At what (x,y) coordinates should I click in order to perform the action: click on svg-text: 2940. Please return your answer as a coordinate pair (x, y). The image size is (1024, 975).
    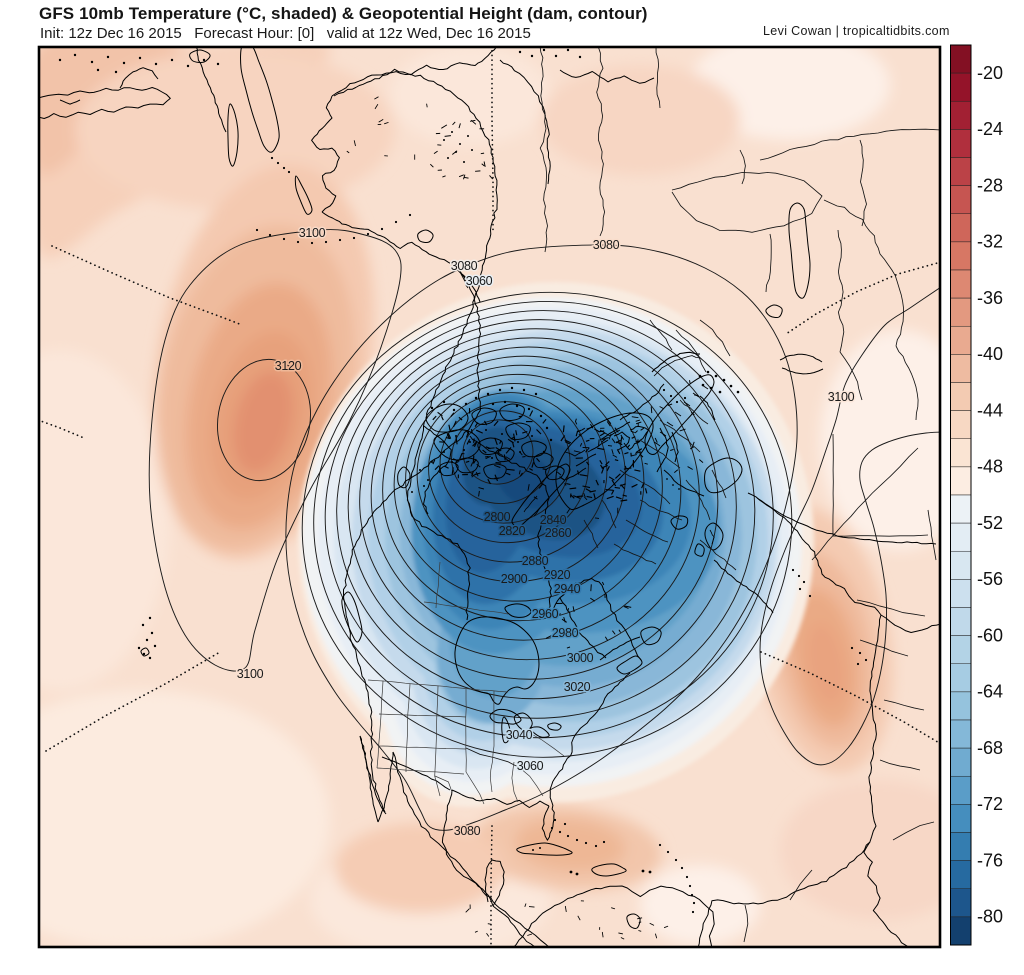
    Looking at the image, I should click on (567, 589).